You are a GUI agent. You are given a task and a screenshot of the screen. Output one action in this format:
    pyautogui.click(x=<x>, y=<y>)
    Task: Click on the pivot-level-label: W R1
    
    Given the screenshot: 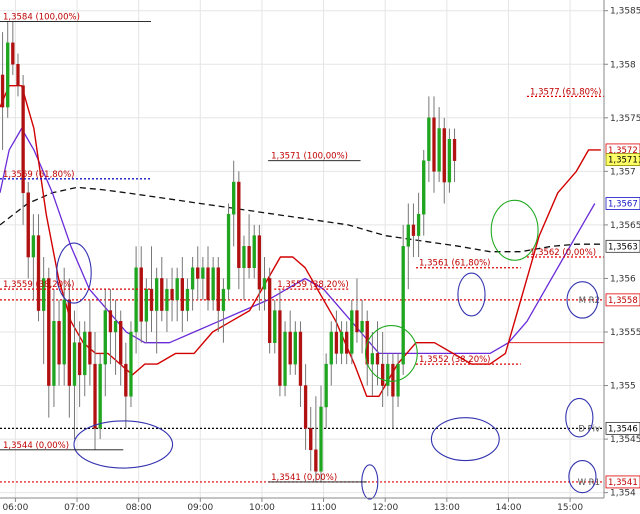 What is the action you would take?
    pyautogui.click(x=589, y=483)
    